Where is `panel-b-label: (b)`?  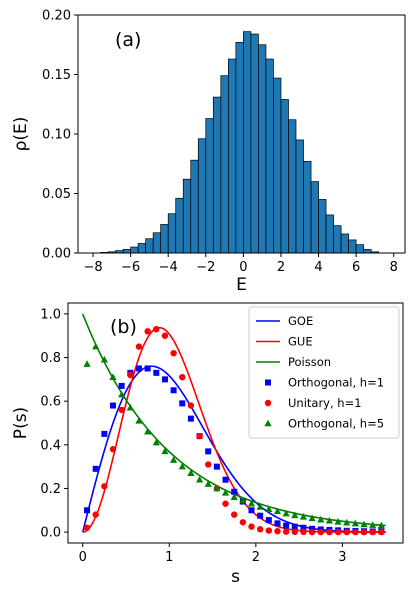
panel-b-label: (b) is located at coordinates (123, 327).